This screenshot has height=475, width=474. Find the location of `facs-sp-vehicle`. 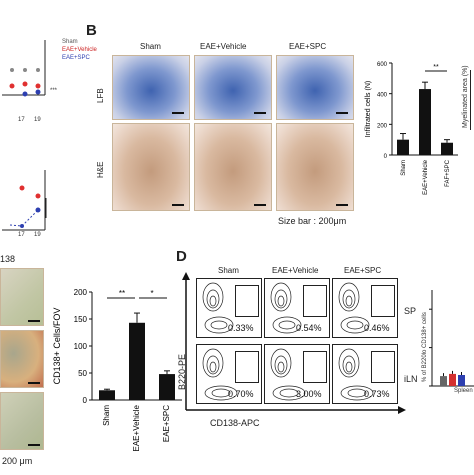

facs-sp-vehicle is located at coordinates (297, 308).